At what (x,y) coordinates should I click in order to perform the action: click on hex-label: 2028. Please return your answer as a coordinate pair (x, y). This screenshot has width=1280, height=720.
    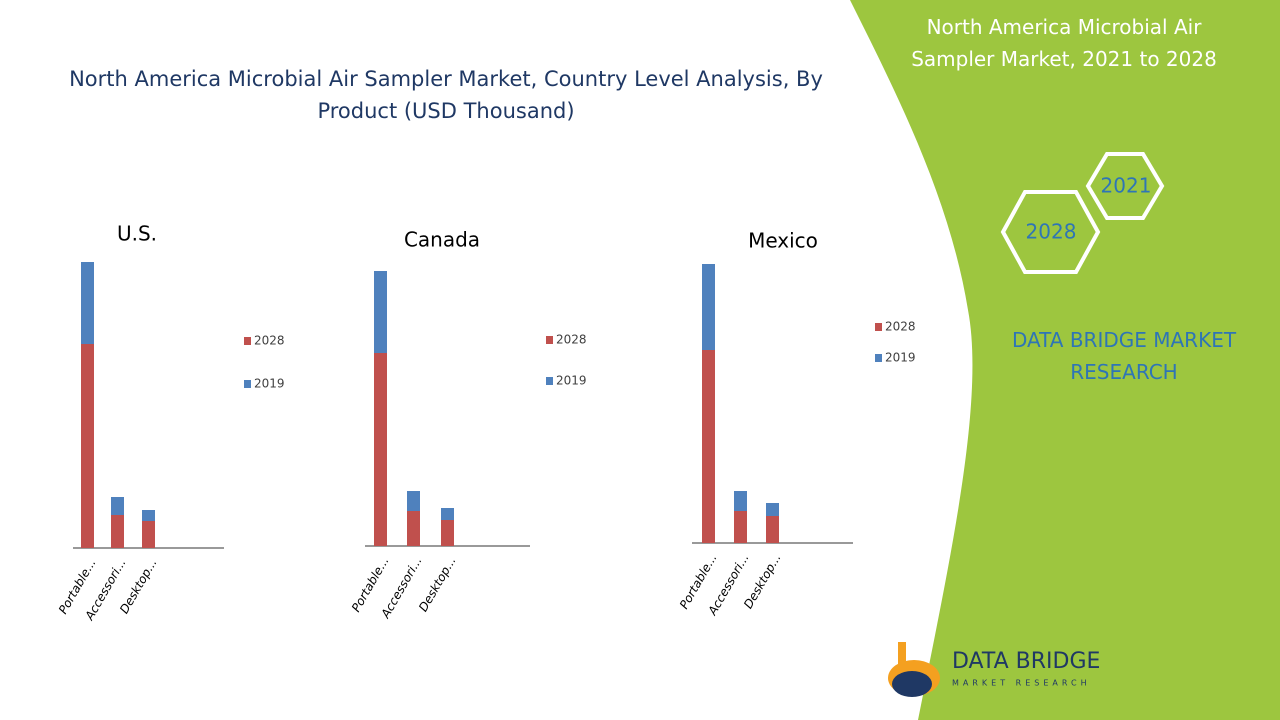
    Looking at the image, I should click on (1051, 232).